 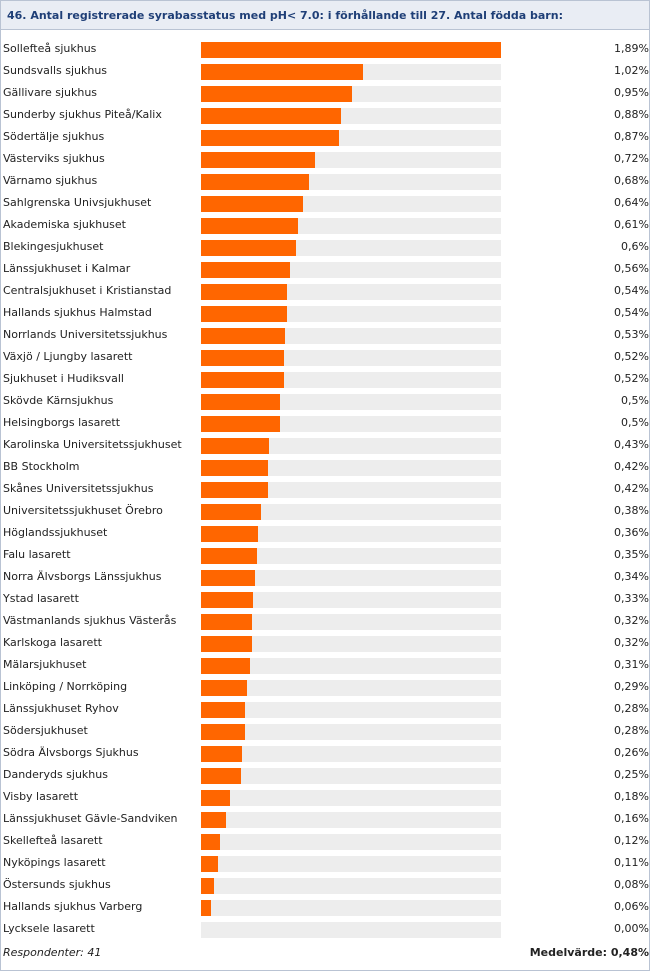 I want to click on category-label: Centralsjukhuset i Kristianstad, so click(x=87, y=290).